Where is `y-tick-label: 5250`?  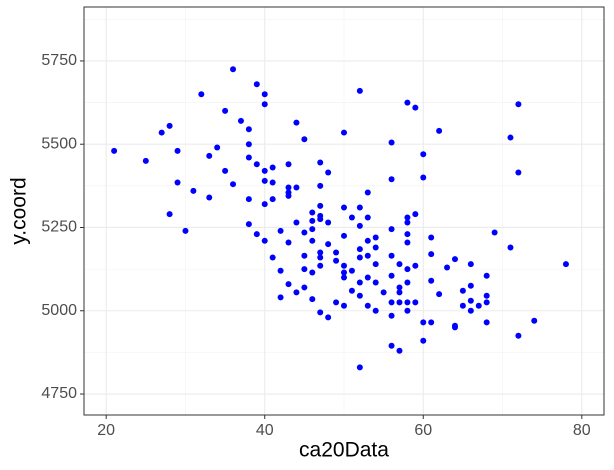 y-tick-label: 5250 is located at coordinates (59, 227).